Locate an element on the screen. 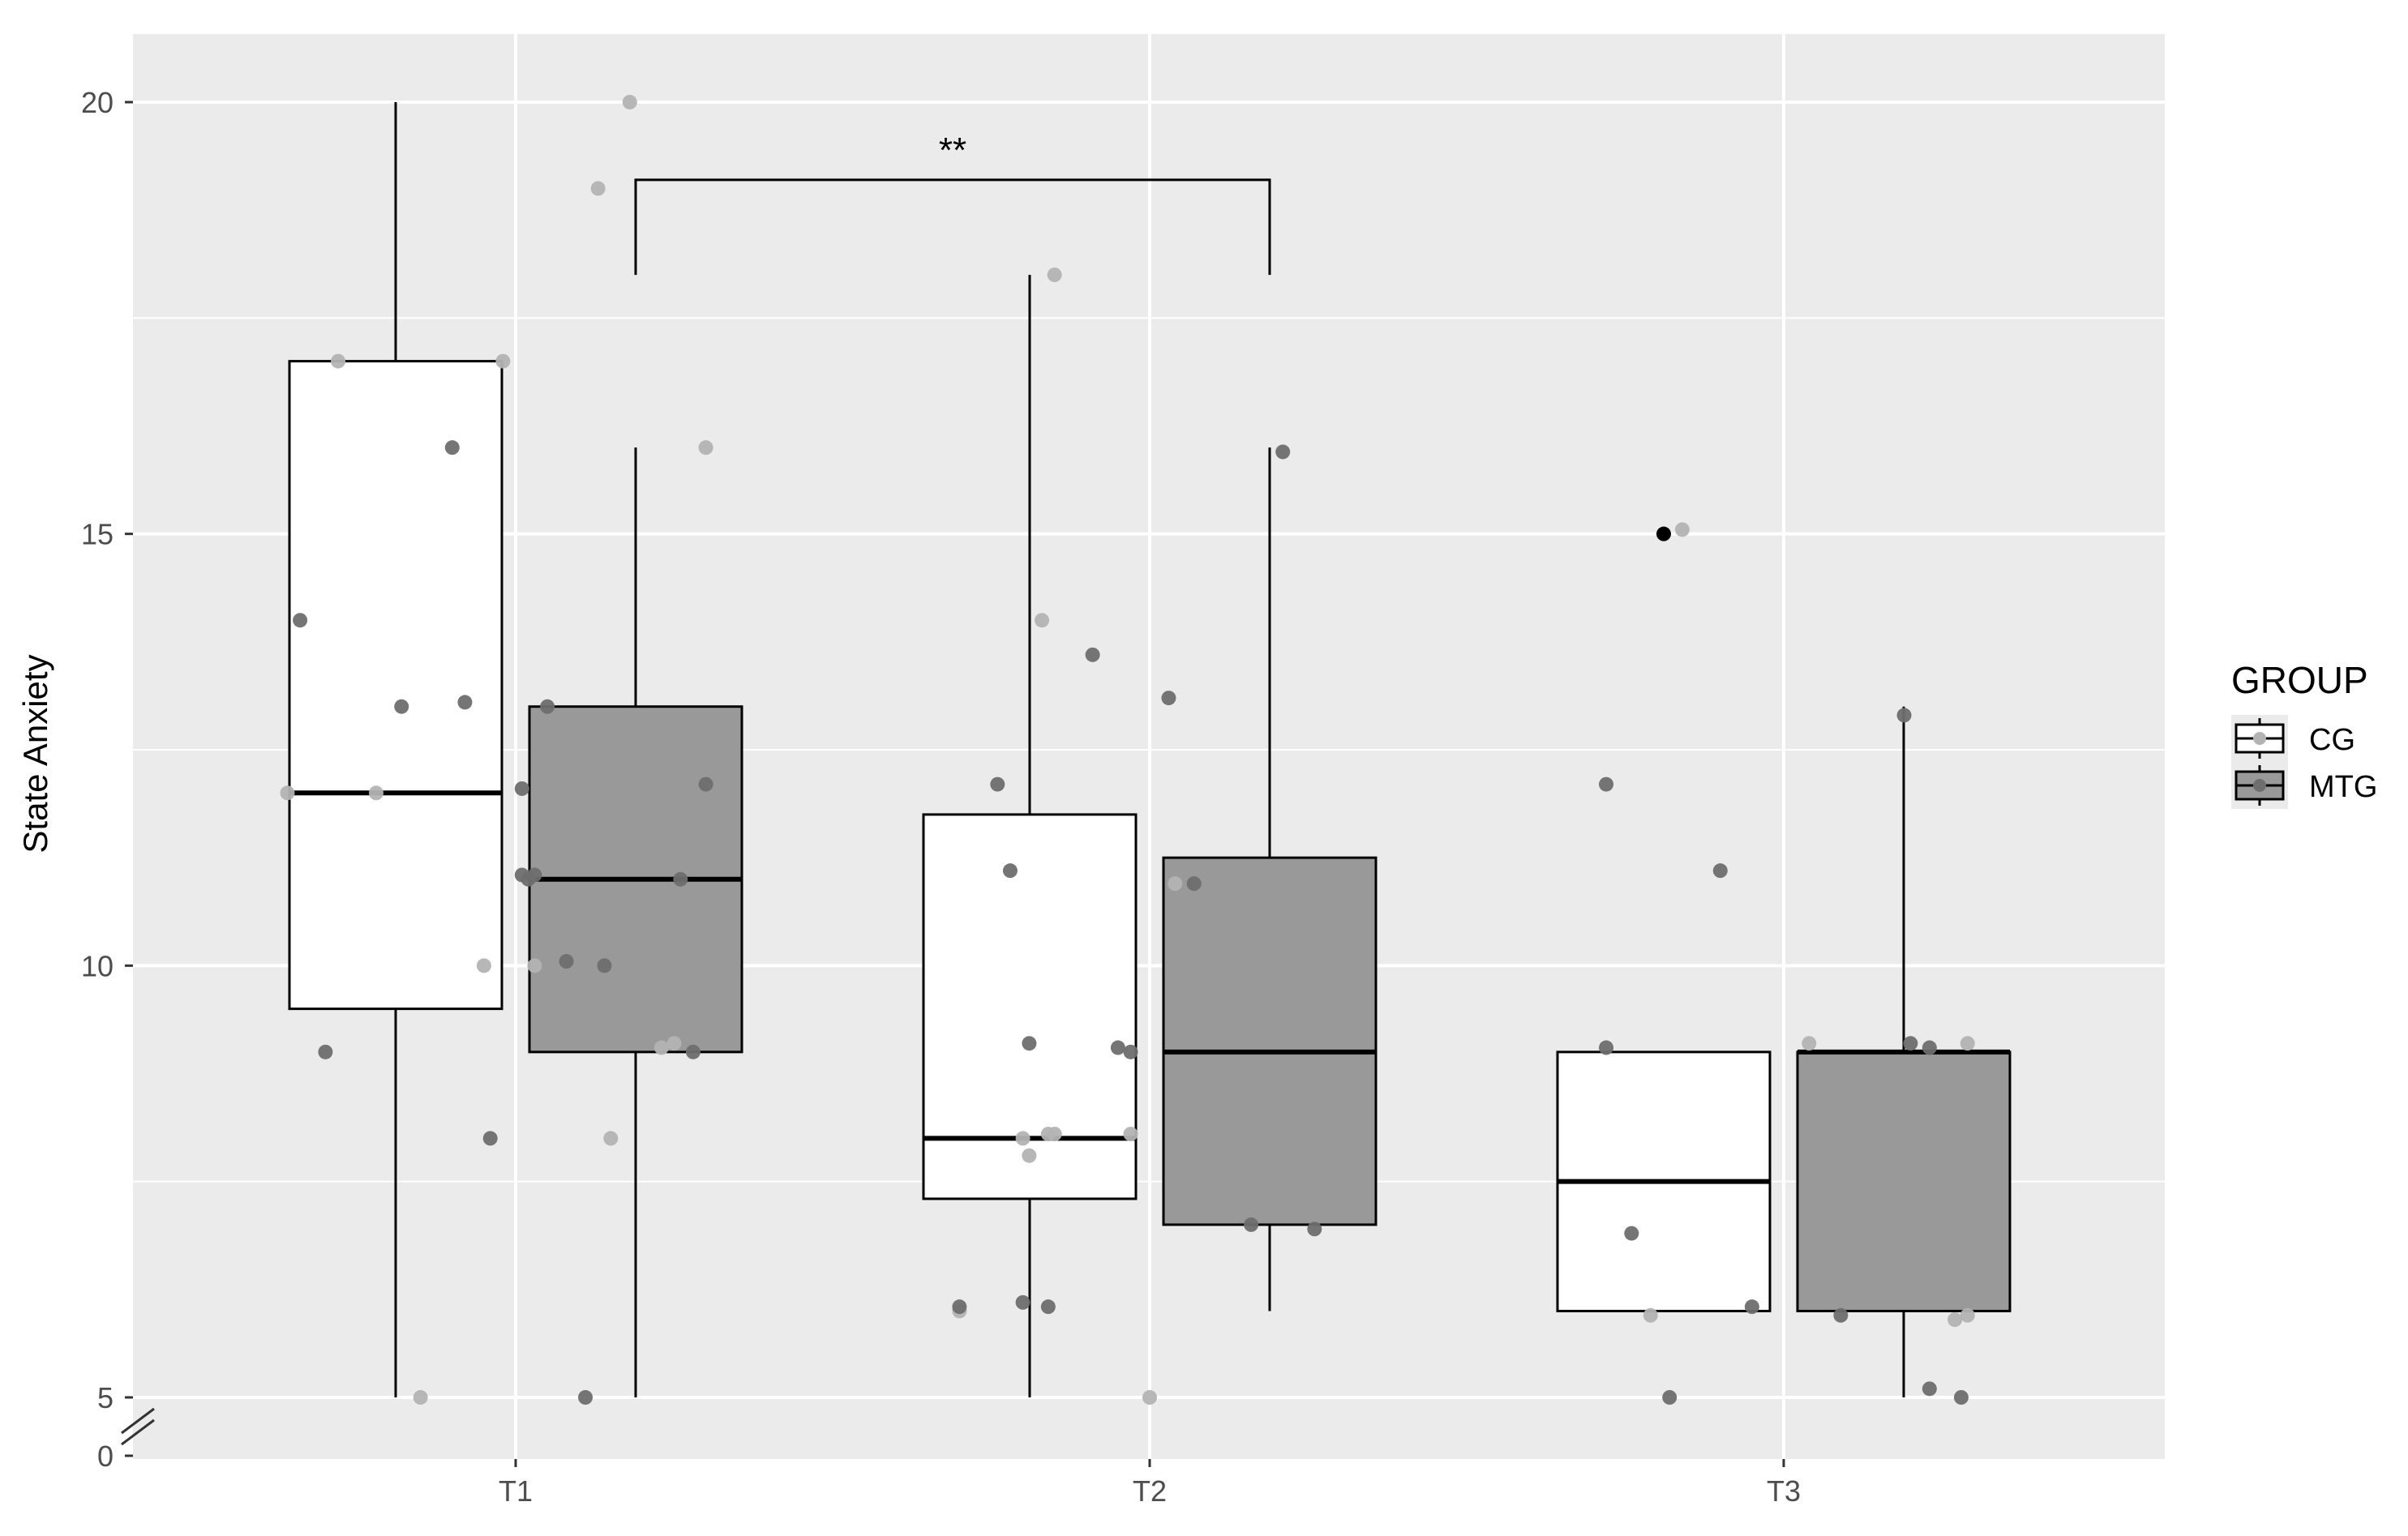  y-tick-label: 10 is located at coordinates (97, 965).